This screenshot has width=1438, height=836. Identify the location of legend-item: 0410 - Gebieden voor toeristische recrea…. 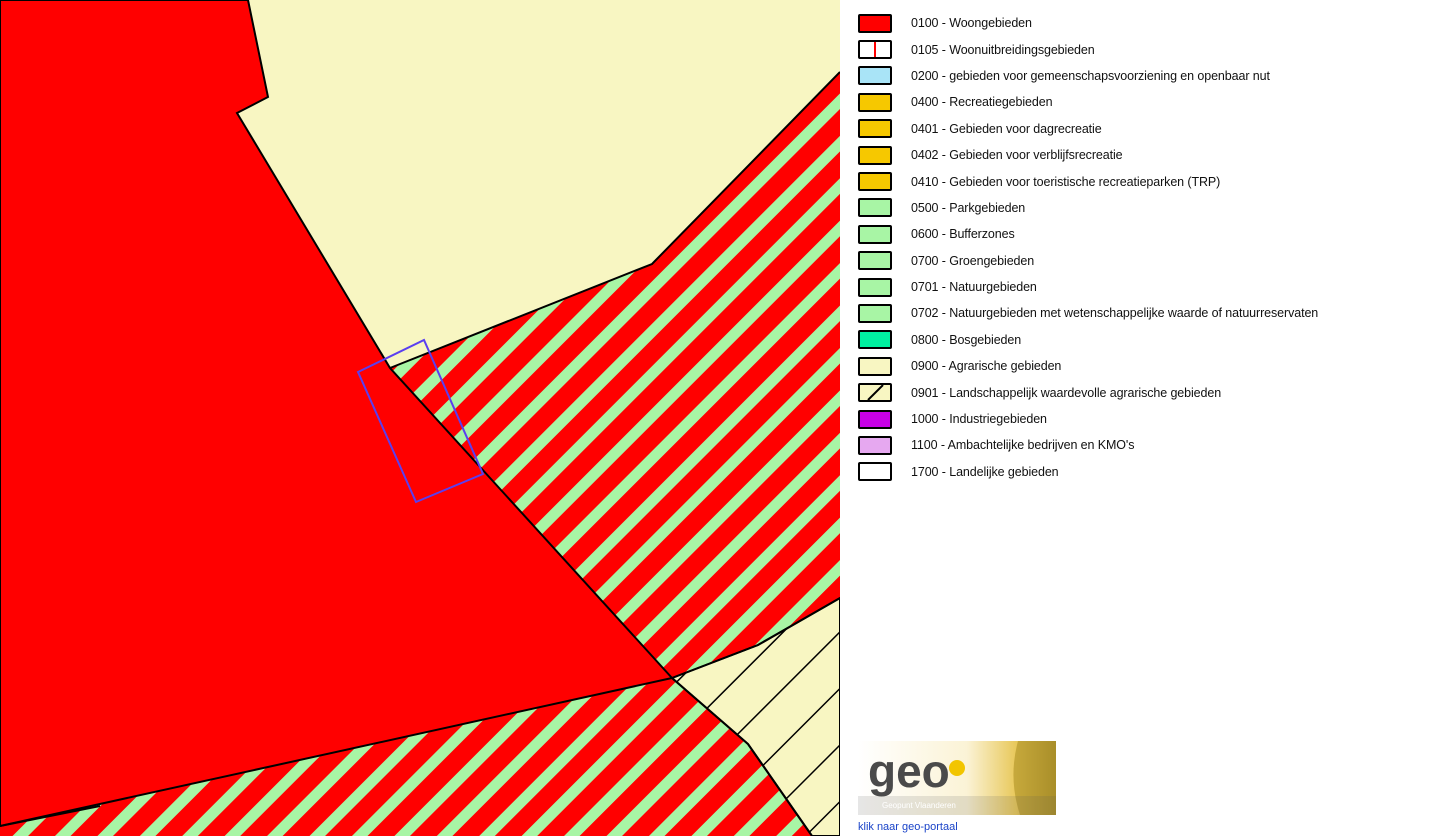
(1145, 181).